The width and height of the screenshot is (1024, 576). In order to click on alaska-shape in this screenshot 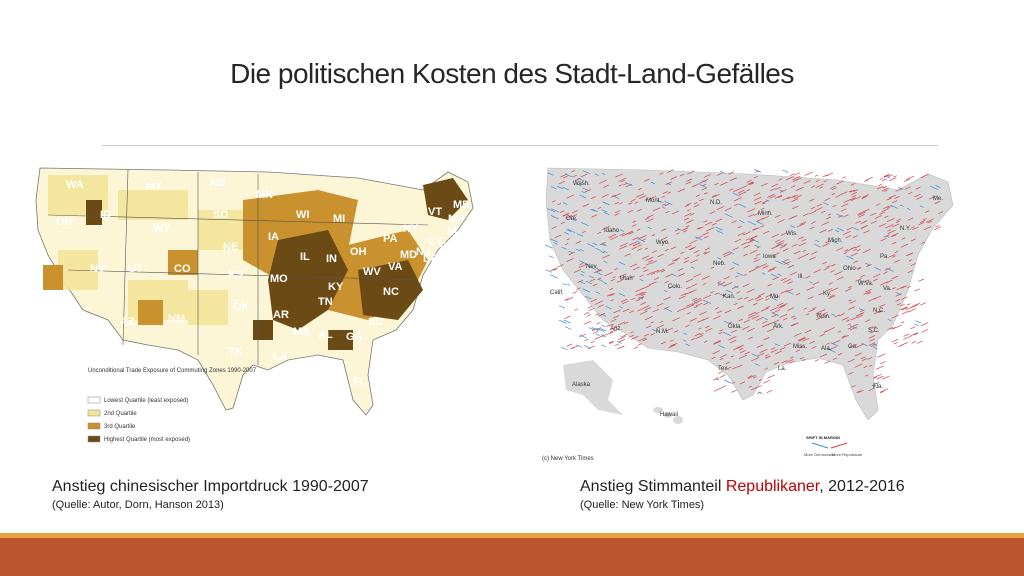, I will do `click(593, 387)`.